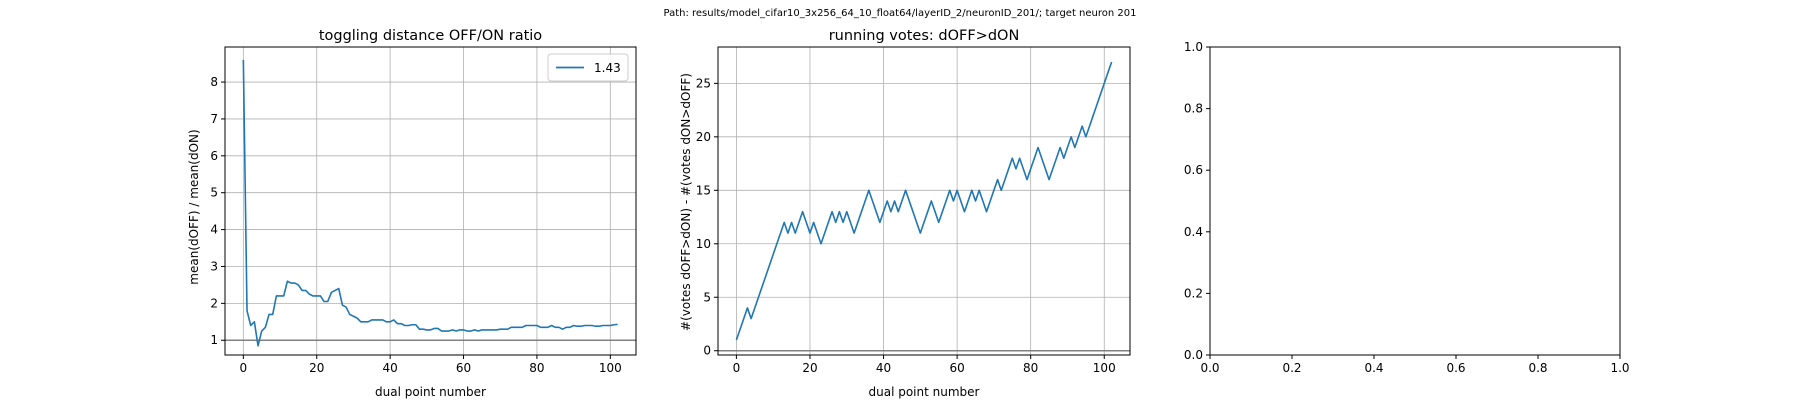 Image resolution: width=1800 pixels, height=400 pixels. Describe the element at coordinates (703, 190) in the screenshot. I see `votes-chart-ytick-label-3: 15` at that location.